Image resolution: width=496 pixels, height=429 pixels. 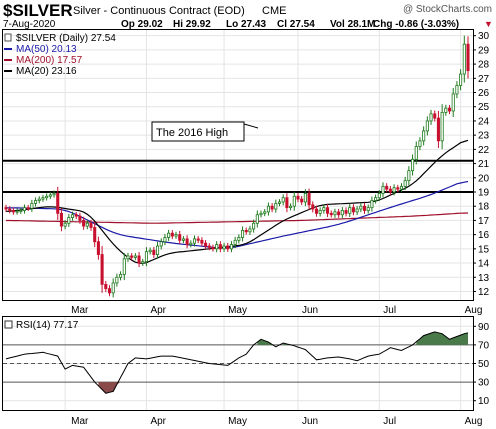 I want to click on rsi-tick-label: 30, so click(x=484, y=383).